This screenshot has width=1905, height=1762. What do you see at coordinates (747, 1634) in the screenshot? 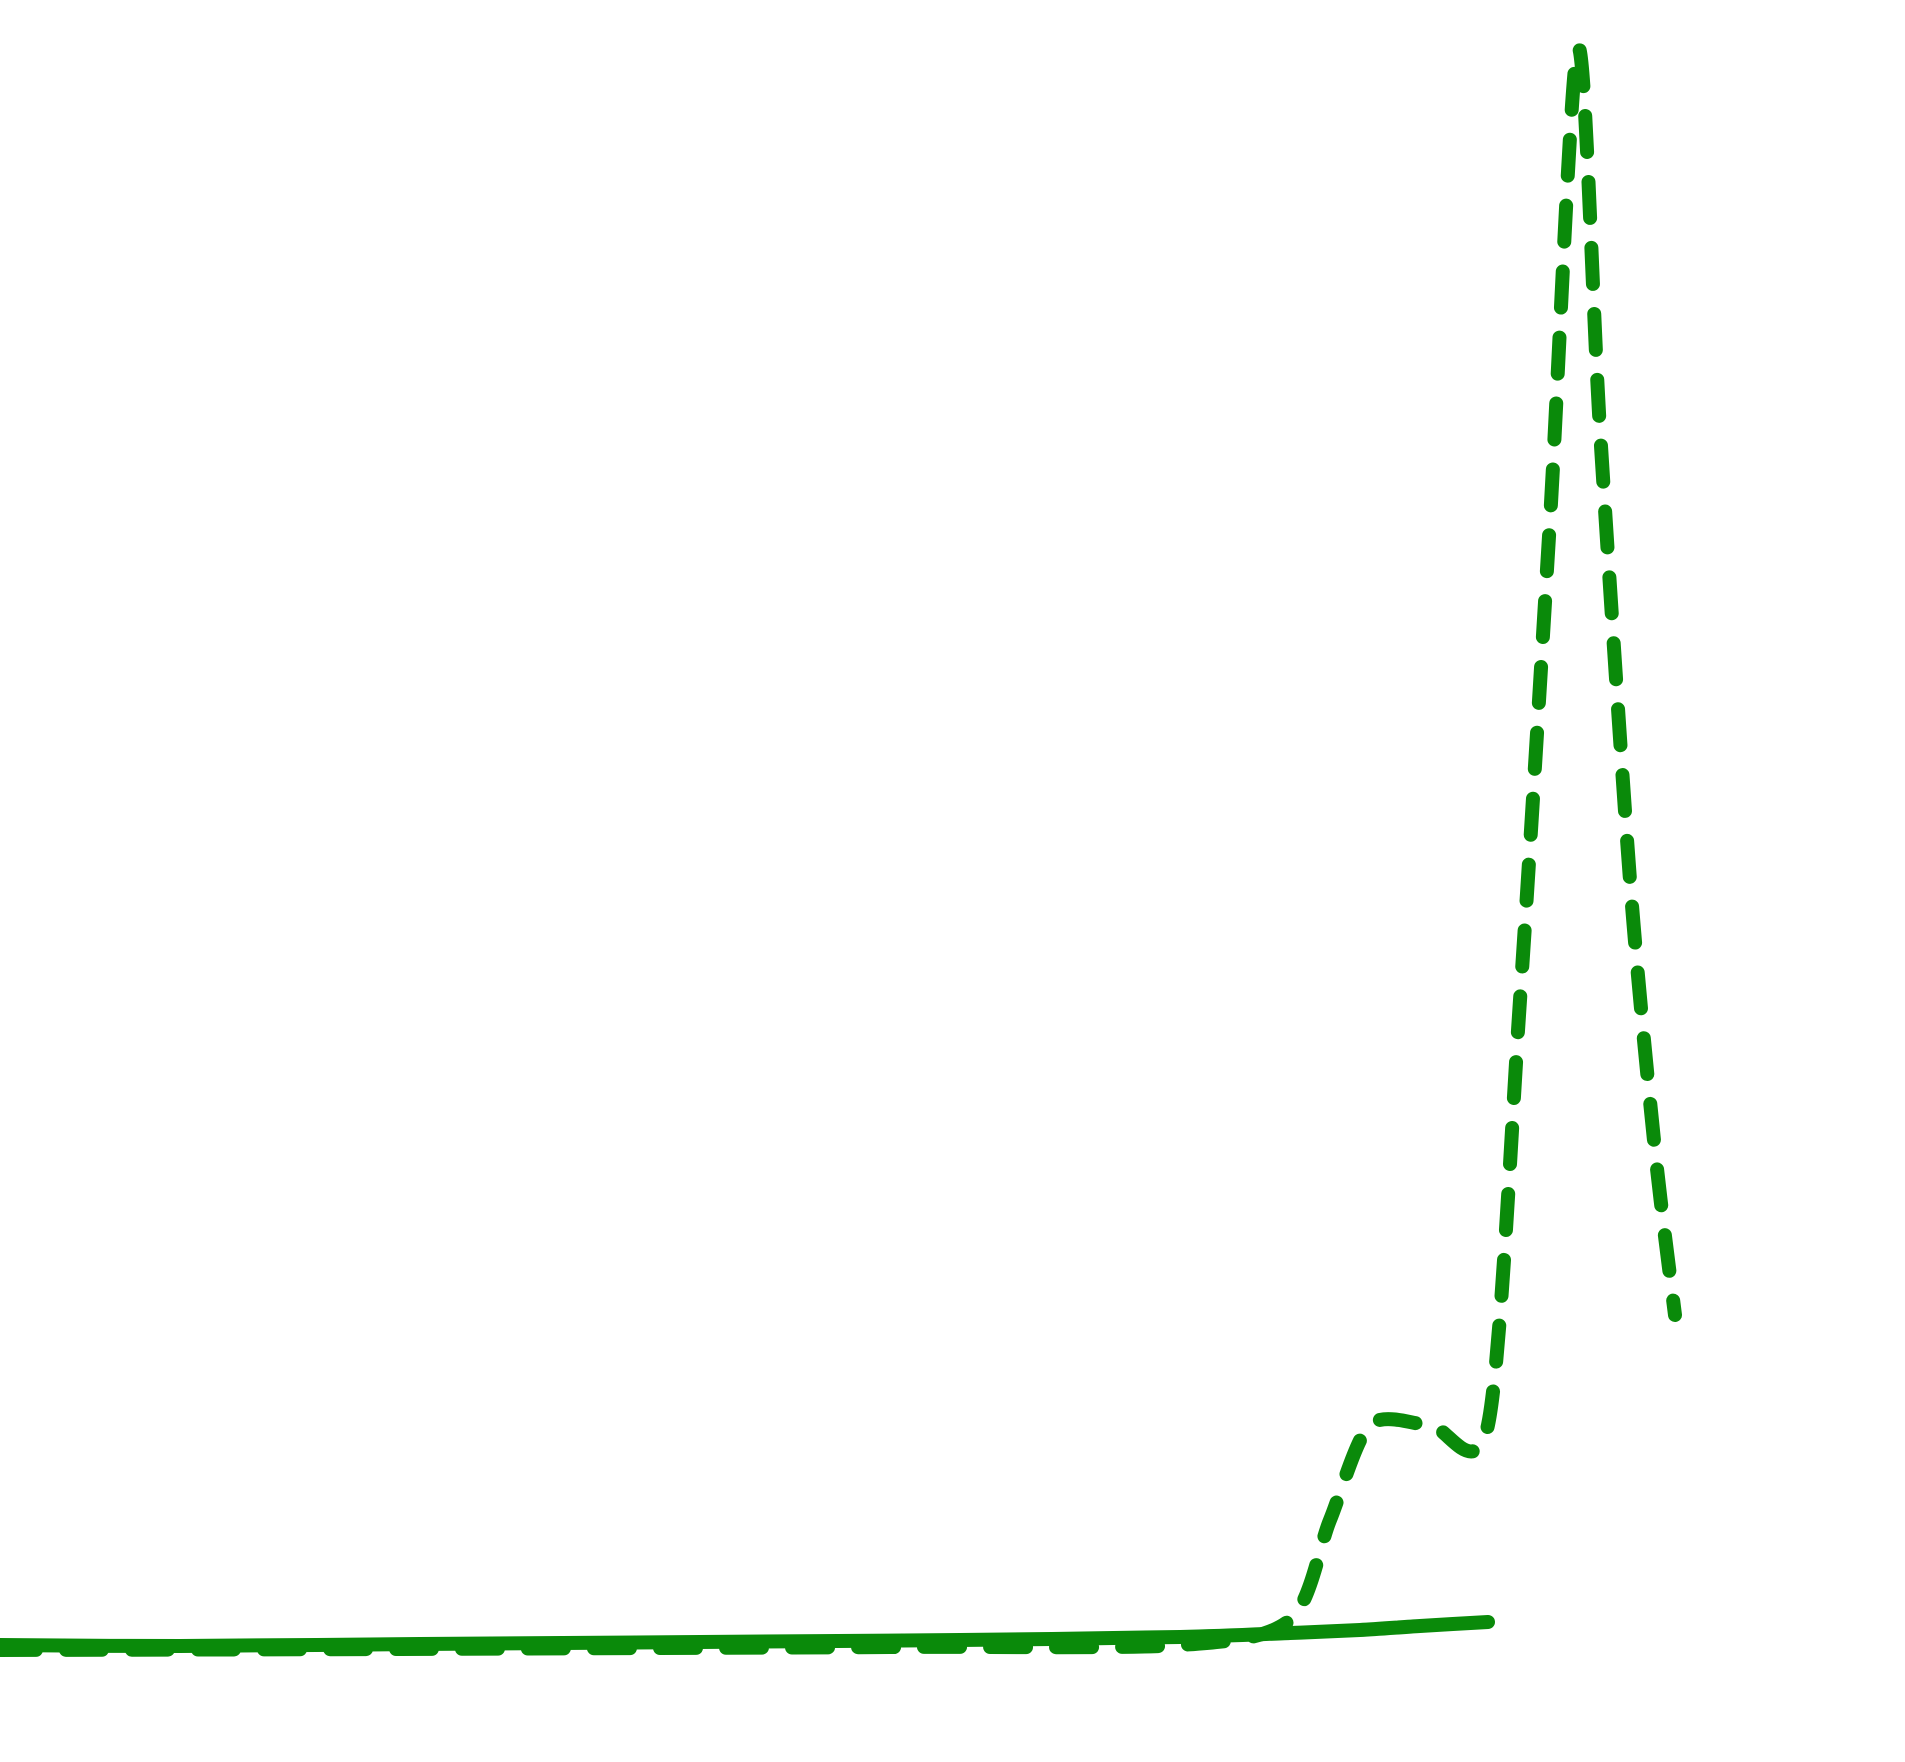
I see `series-solid-baseline` at bounding box center [747, 1634].